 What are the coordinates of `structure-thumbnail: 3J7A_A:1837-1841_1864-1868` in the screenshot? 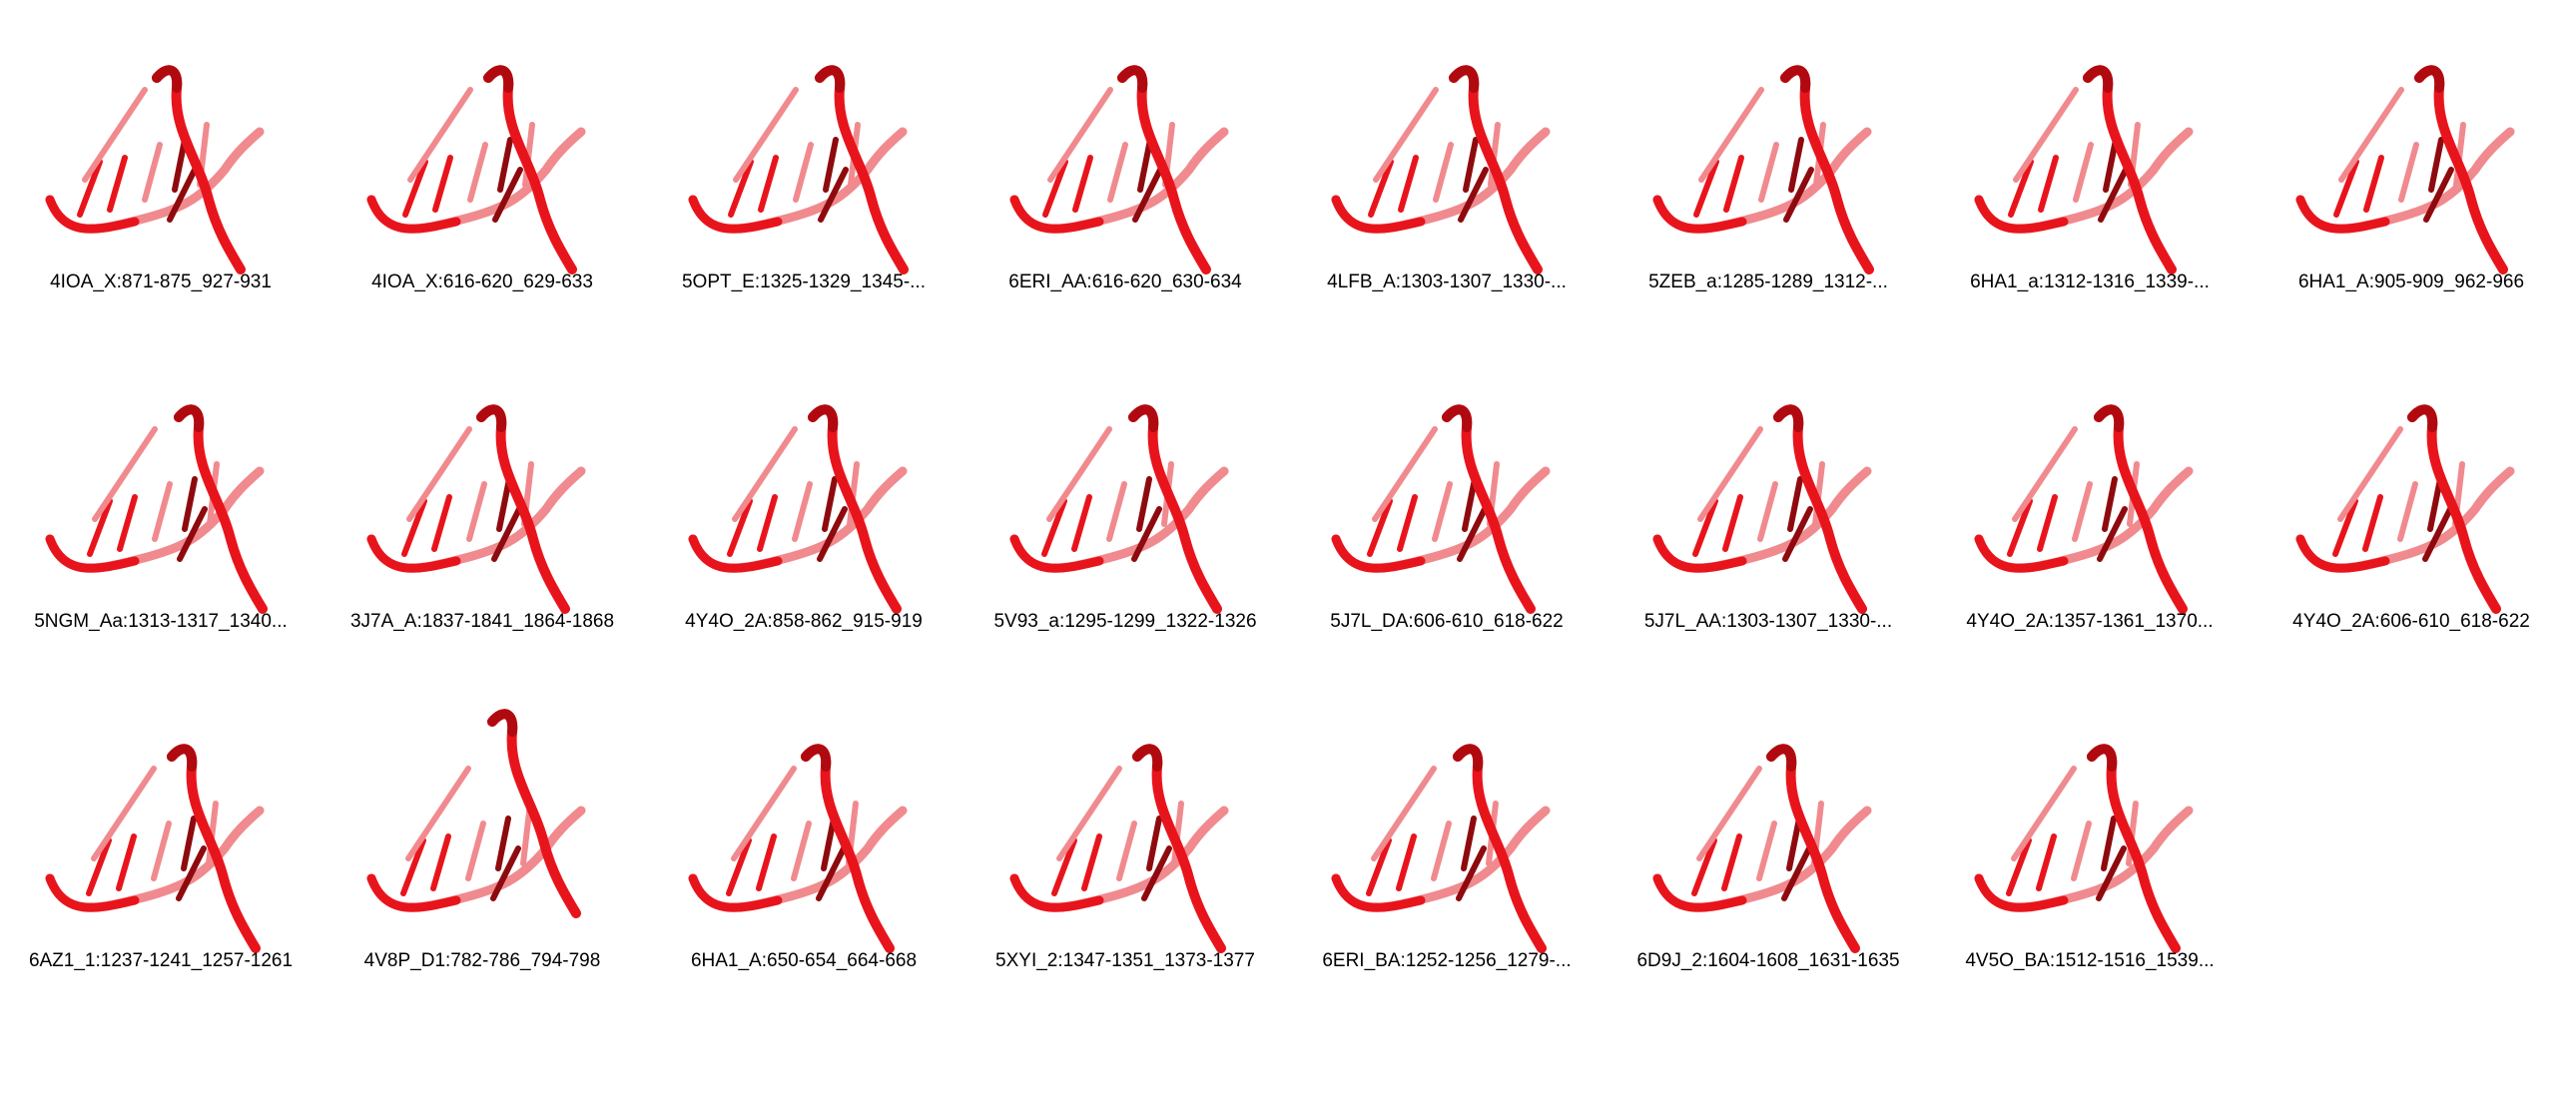 It's located at (482, 509).